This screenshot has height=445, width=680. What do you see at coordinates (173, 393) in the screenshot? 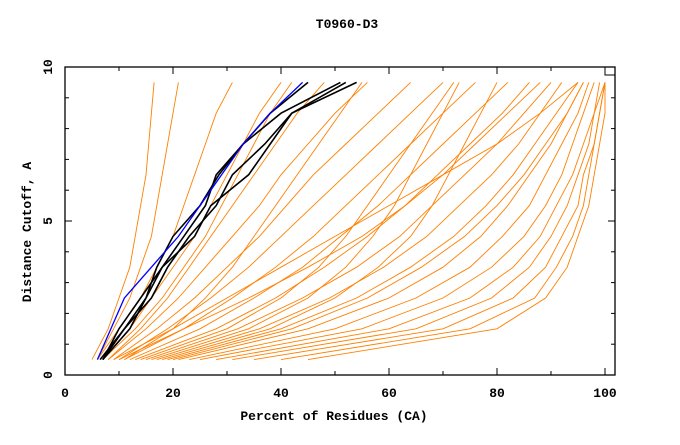
I see `x-tick-label: 20` at bounding box center [173, 393].